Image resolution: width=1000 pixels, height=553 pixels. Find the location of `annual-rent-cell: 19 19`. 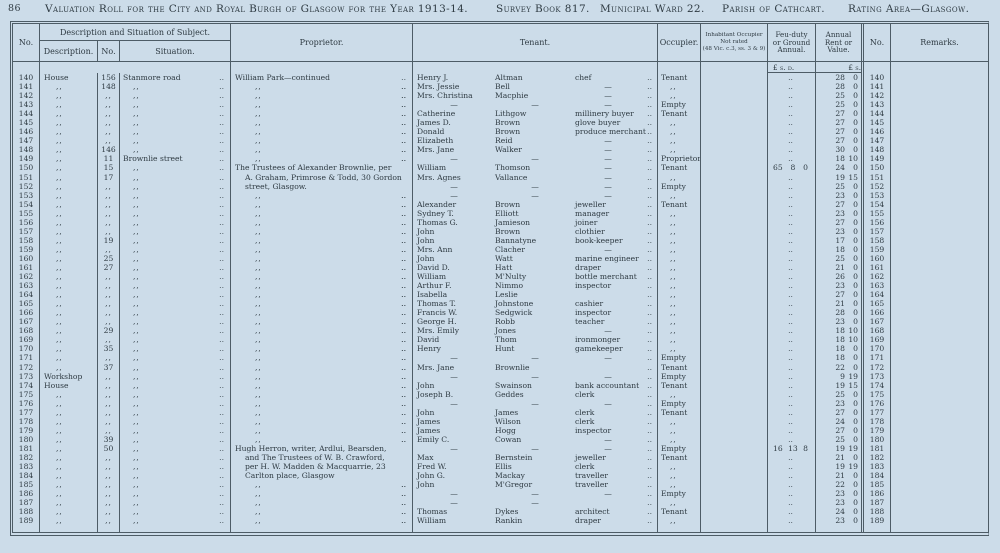

annual-rent-cell: 19 19 is located at coordinates (846, 467).